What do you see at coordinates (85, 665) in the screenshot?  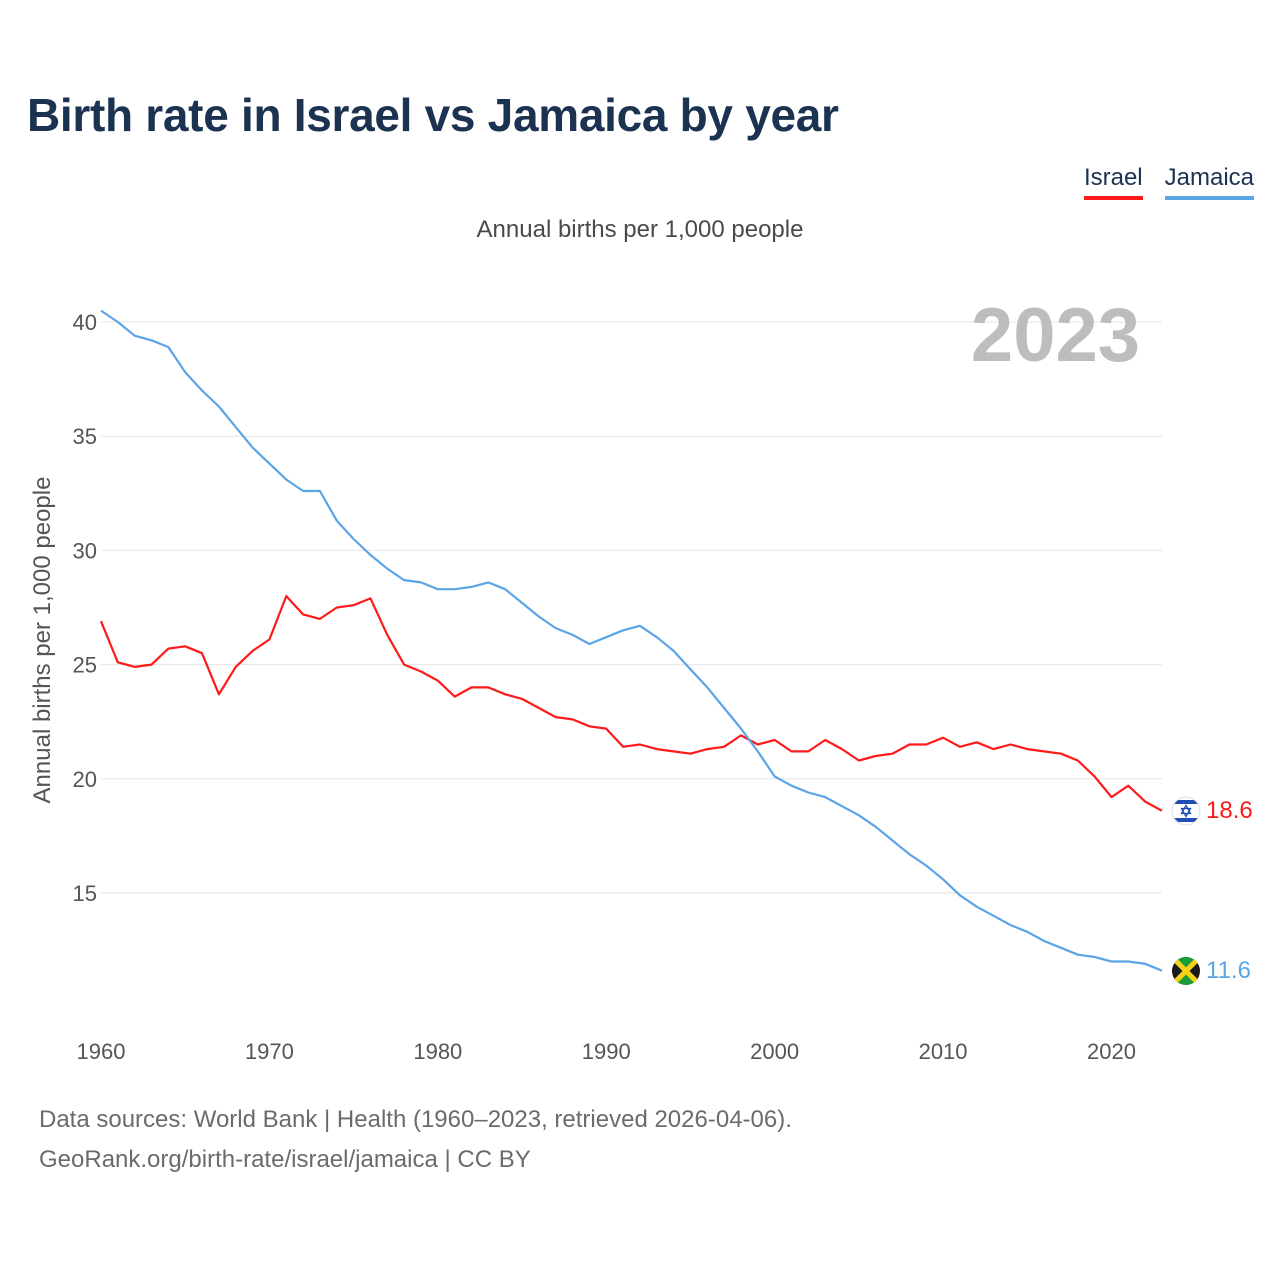 I see `y-tick-label: 25` at bounding box center [85, 665].